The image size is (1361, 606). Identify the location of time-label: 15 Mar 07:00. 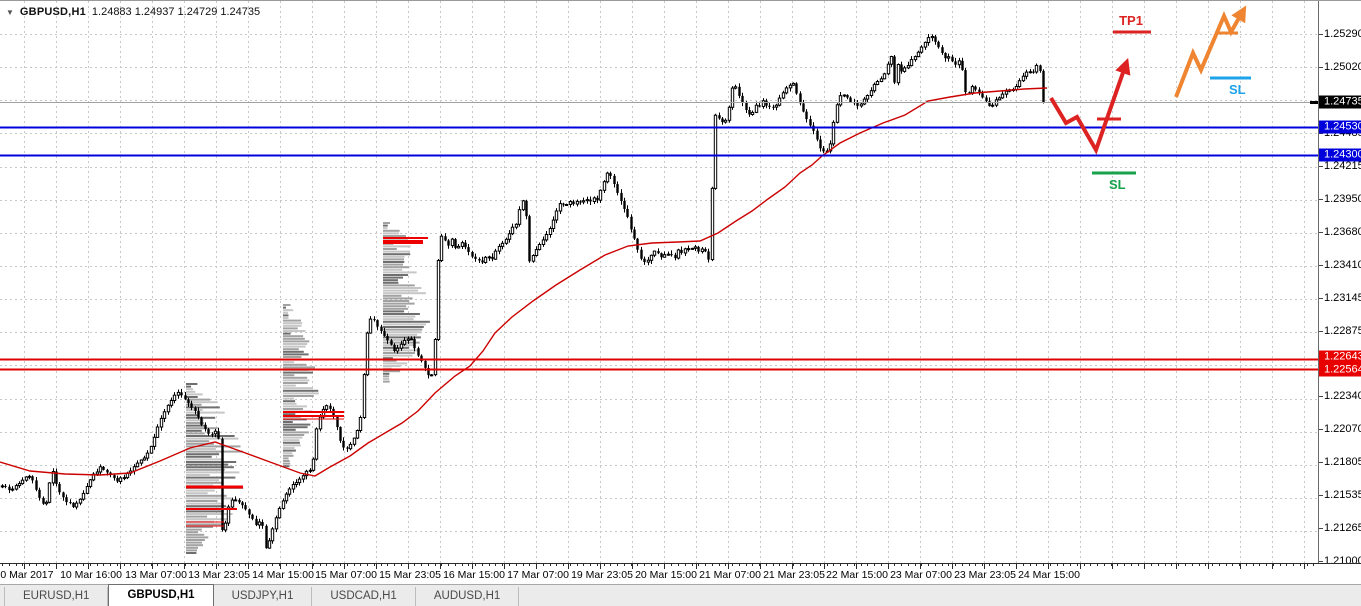
(346, 575).